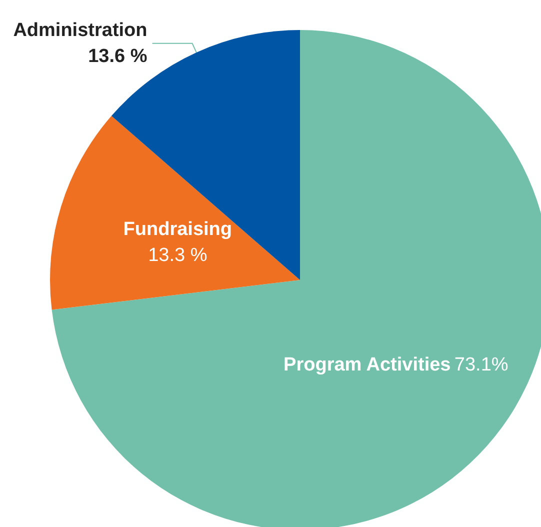 The image size is (541, 527). I want to click on slice-label: Fundraising, so click(177, 229).